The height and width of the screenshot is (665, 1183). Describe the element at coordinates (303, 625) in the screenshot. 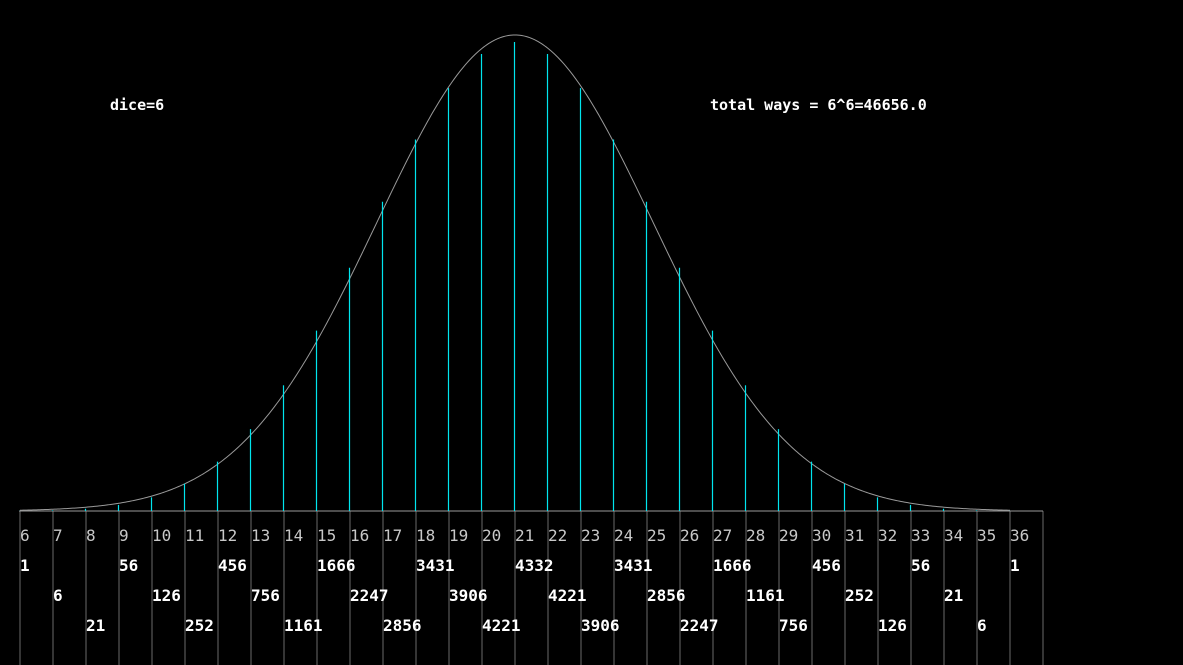

I see `count-label-14: 1161` at that location.